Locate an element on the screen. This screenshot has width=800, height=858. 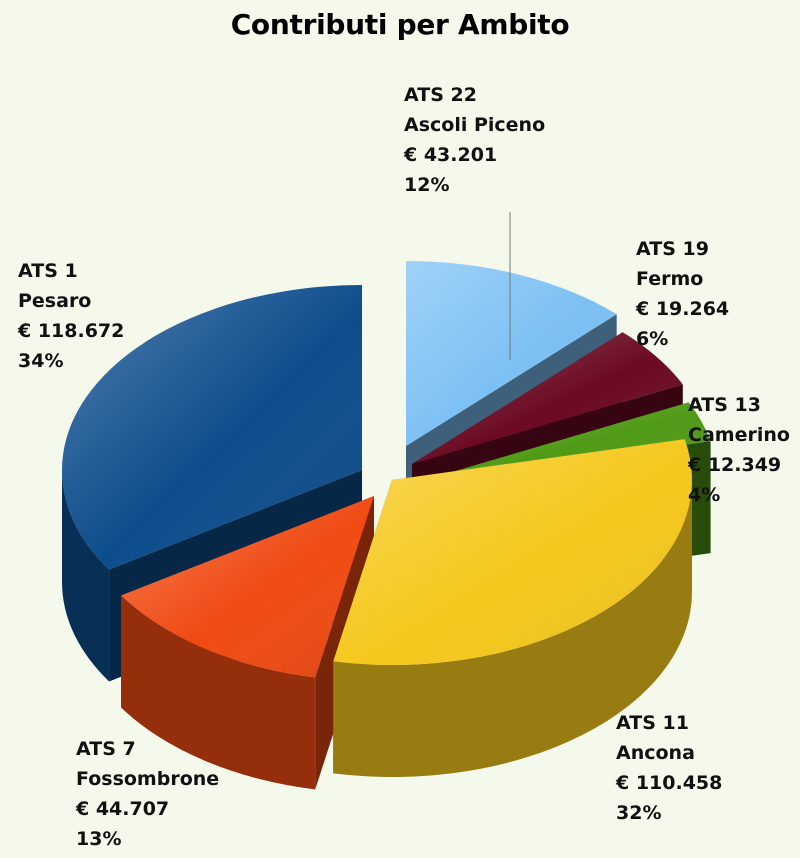
label-ats-22-percent: 12% is located at coordinates (427, 185).